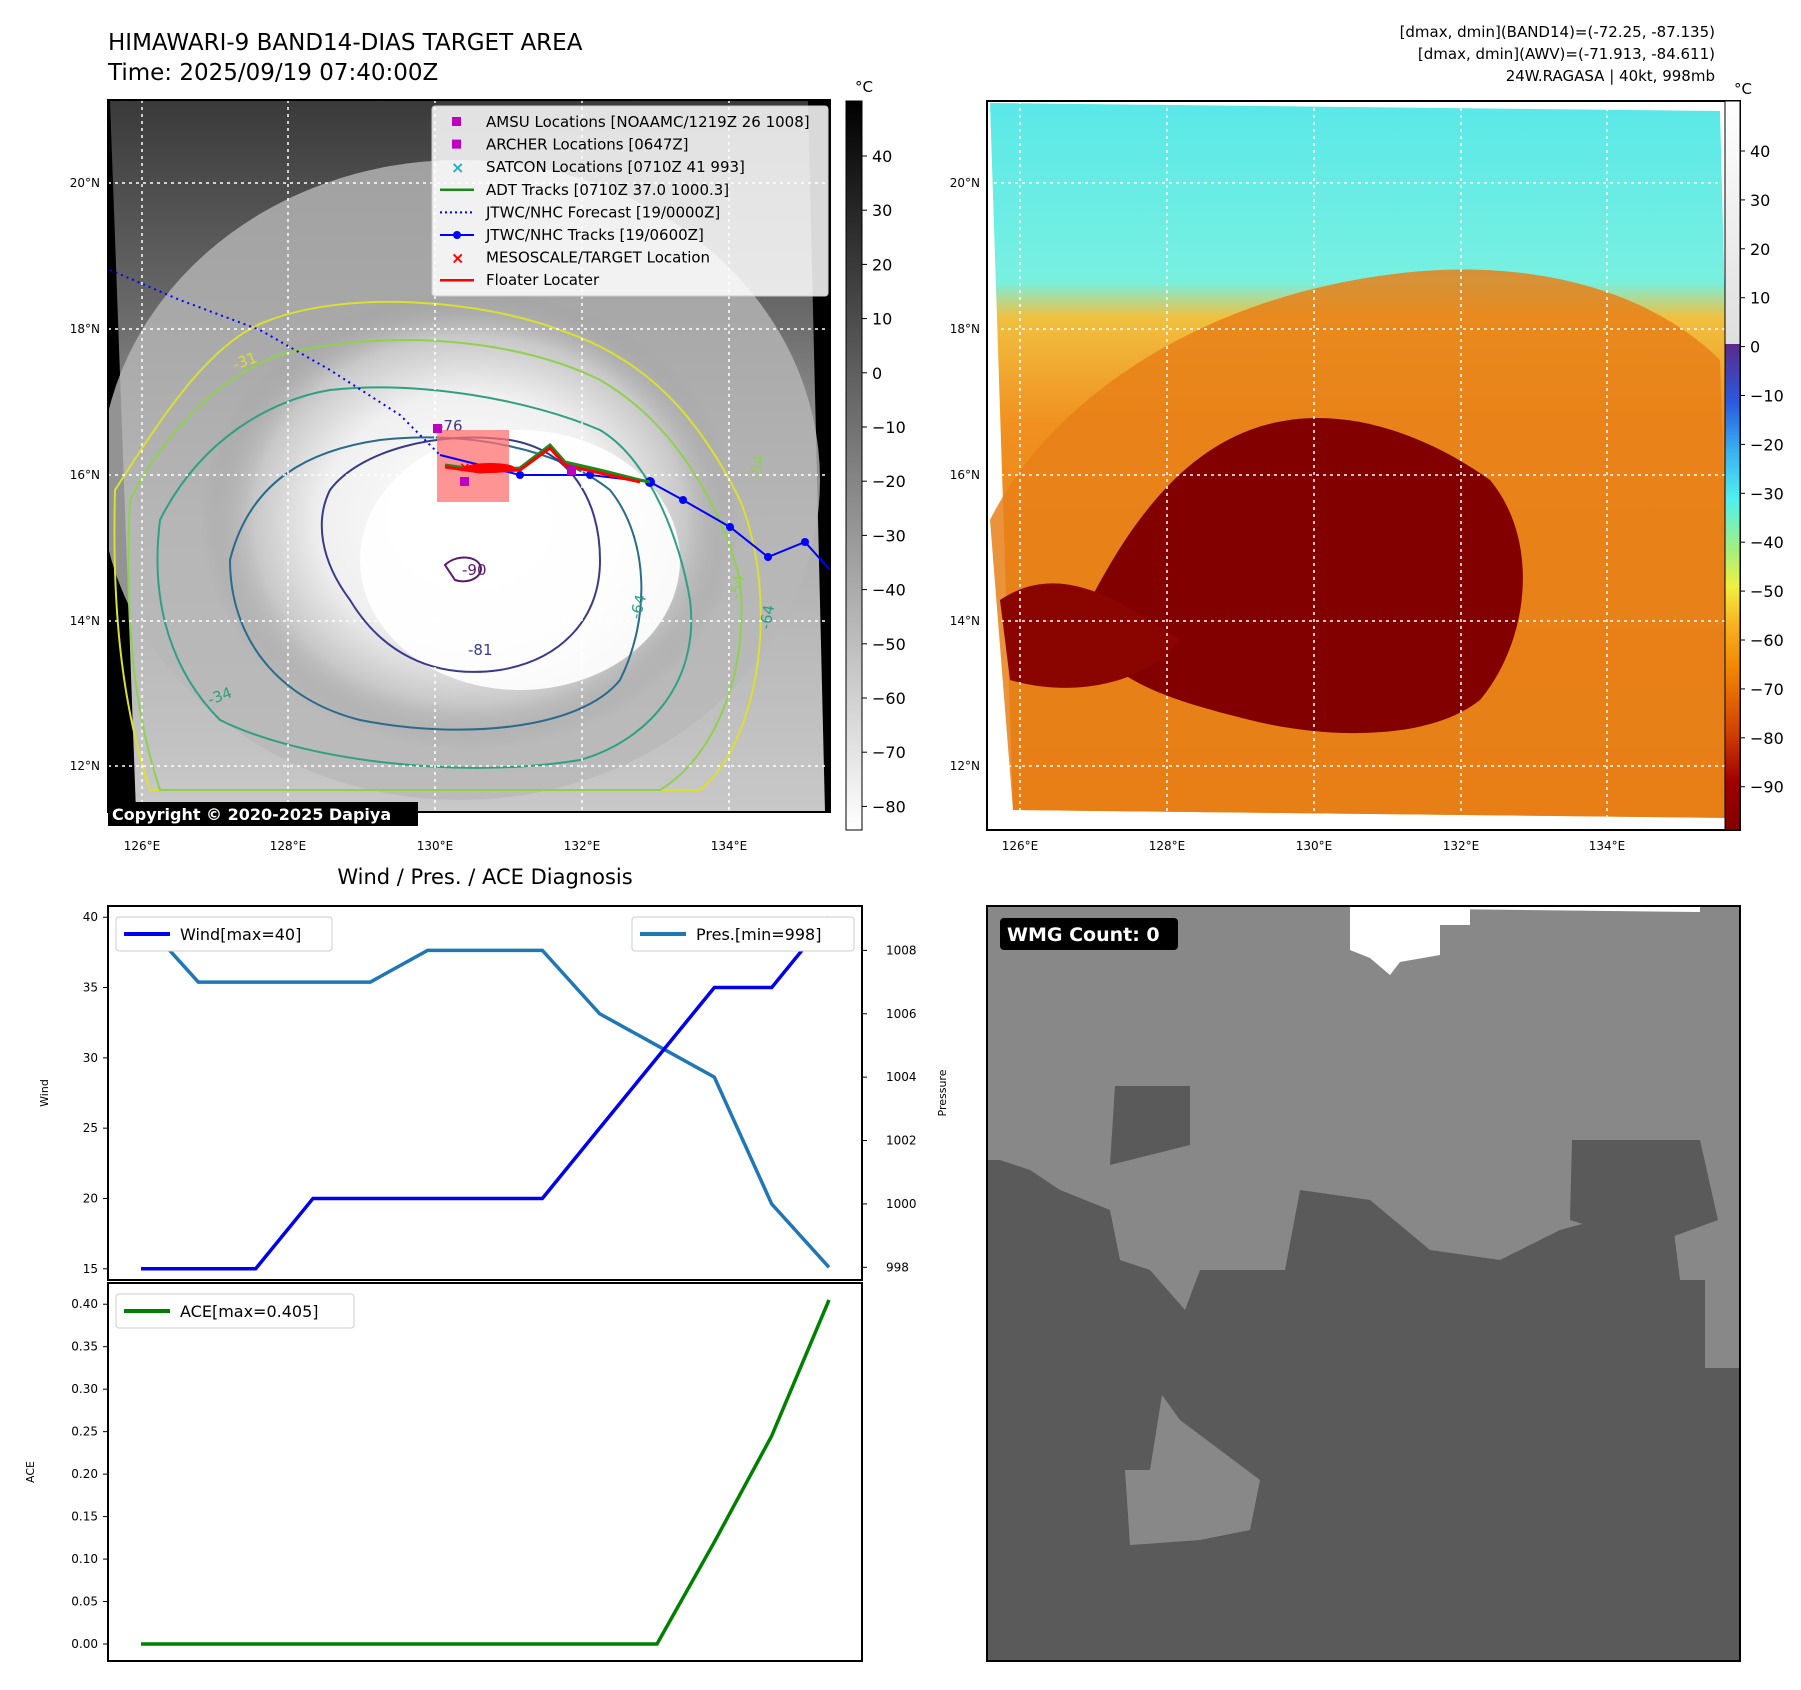  I want to click on wmg-region-light-patch, so click(1192, 1470).